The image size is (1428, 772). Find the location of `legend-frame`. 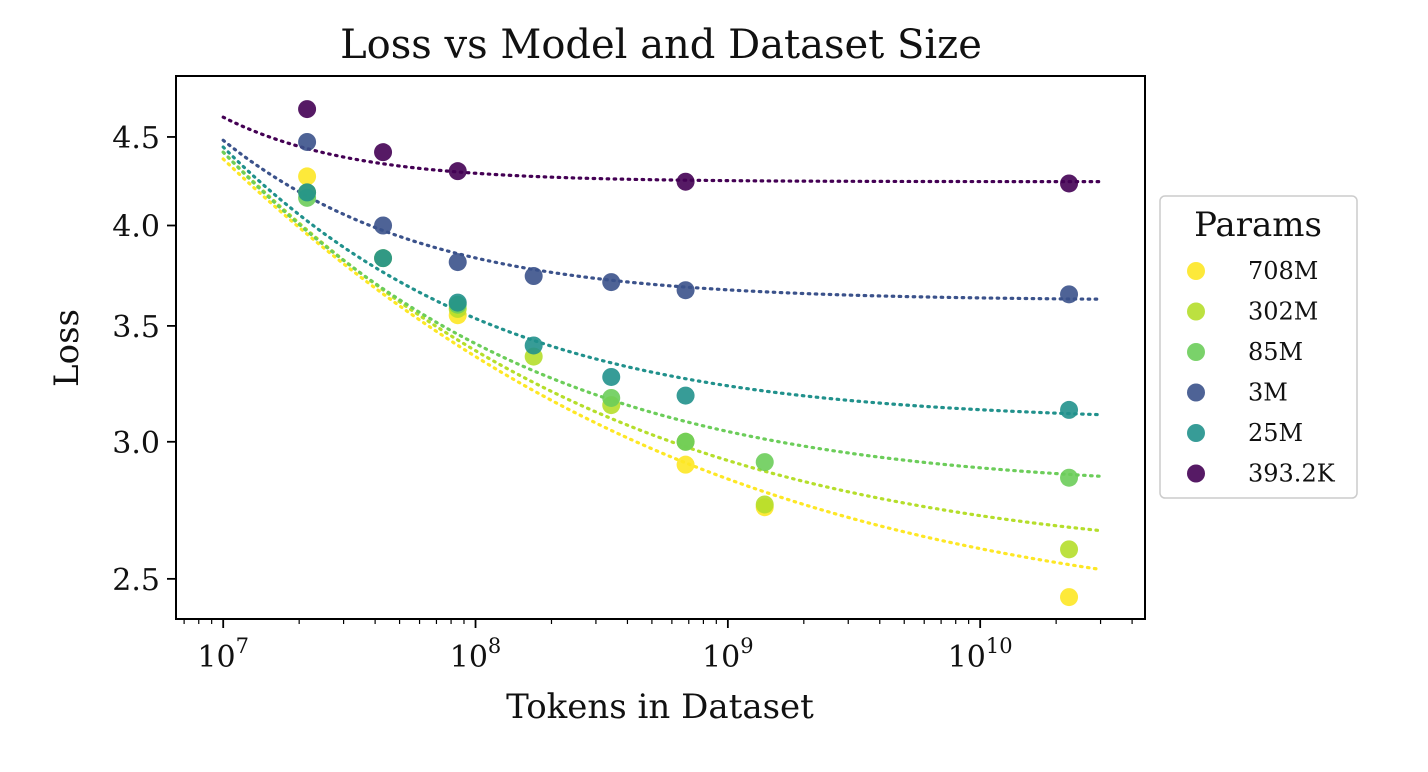

legend-frame is located at coordinates (1258, 347).